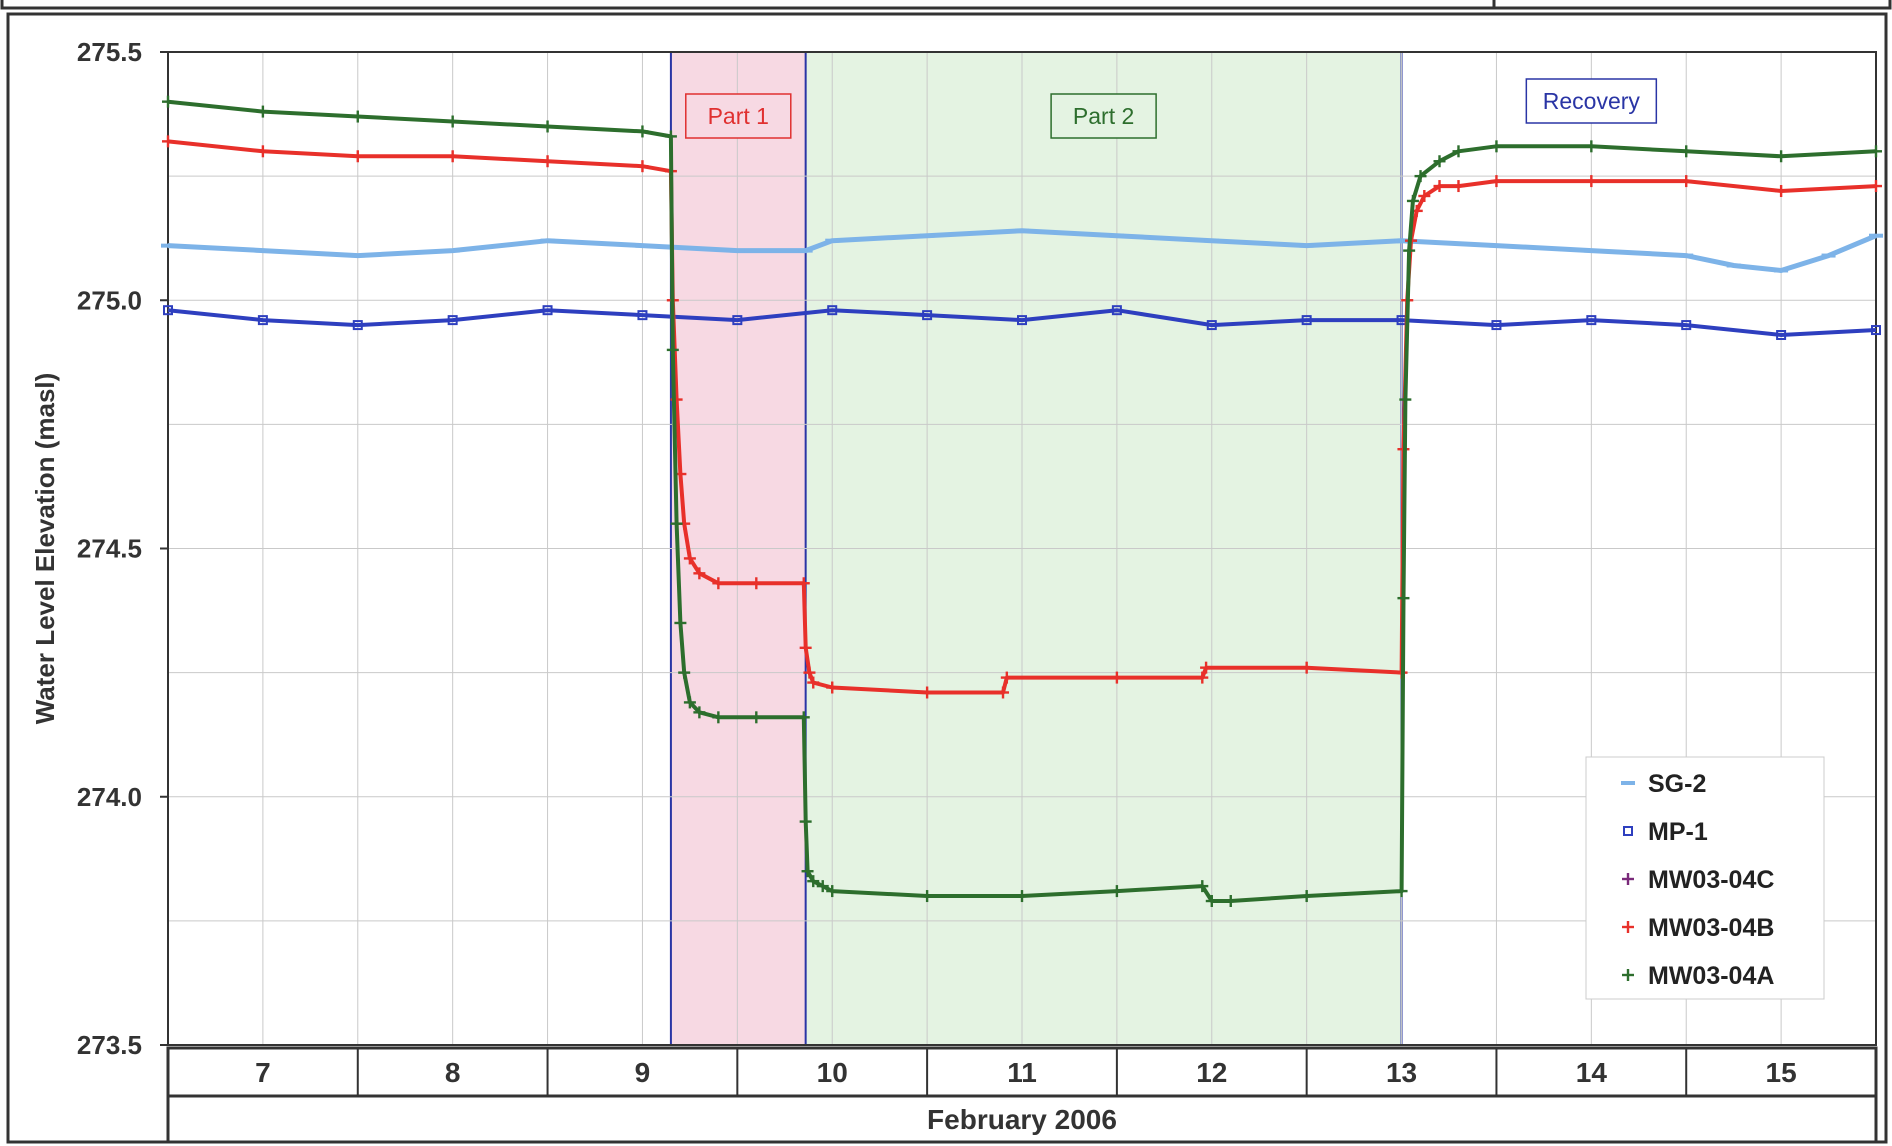  Describe the element at coordinates (1711, 928) in the screenshot. I see `legend-label: MW03-04B` at that location.